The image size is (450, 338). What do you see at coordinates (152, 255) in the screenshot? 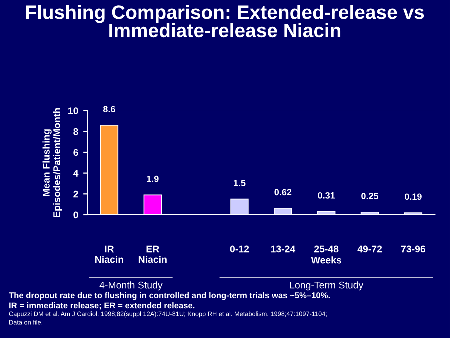
I see `x-tick-label: ER Niacin` at bounding box center [152, 255].